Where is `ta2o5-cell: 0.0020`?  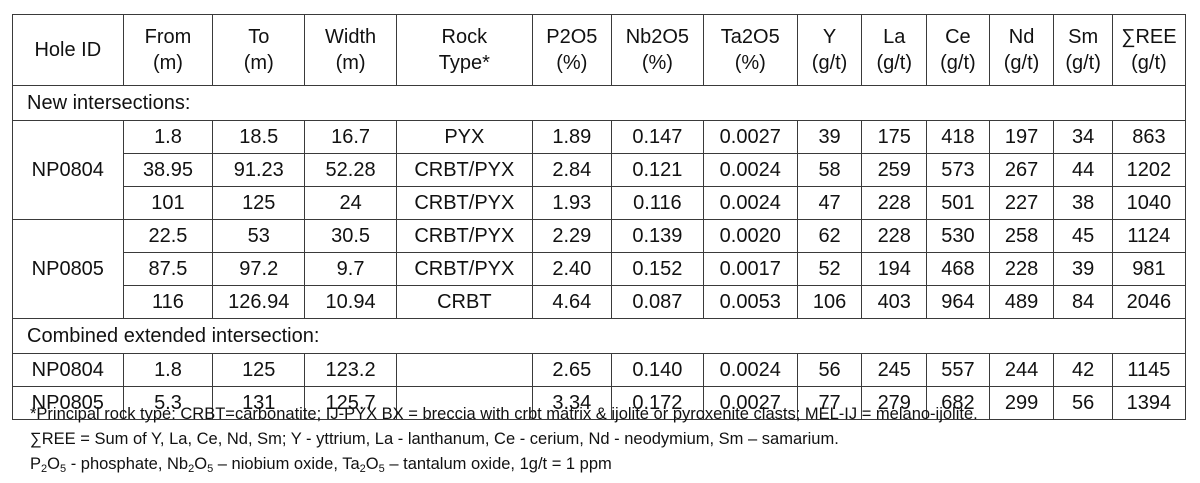 ta2o5-cell: 0.0020 is located at coordinates (750, 236).